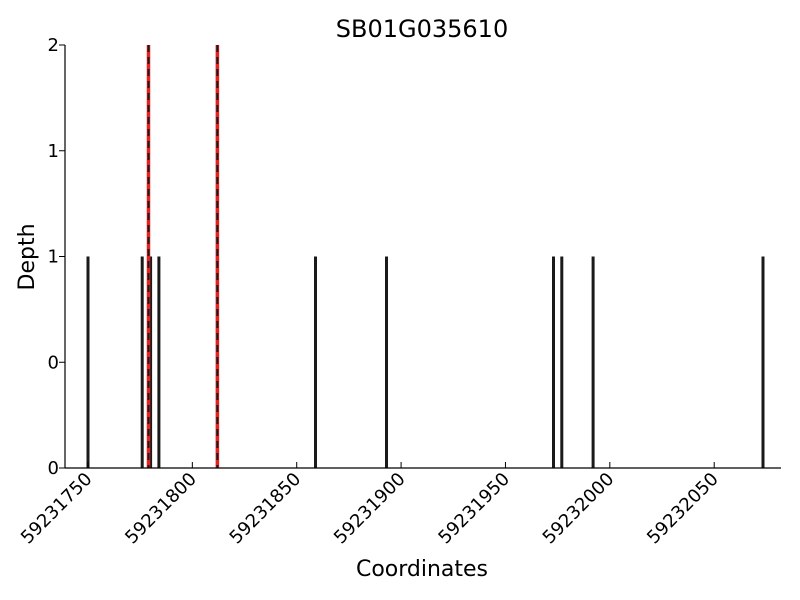  I want to click on x-tick-label-0: 59231750, so click(57, 509).